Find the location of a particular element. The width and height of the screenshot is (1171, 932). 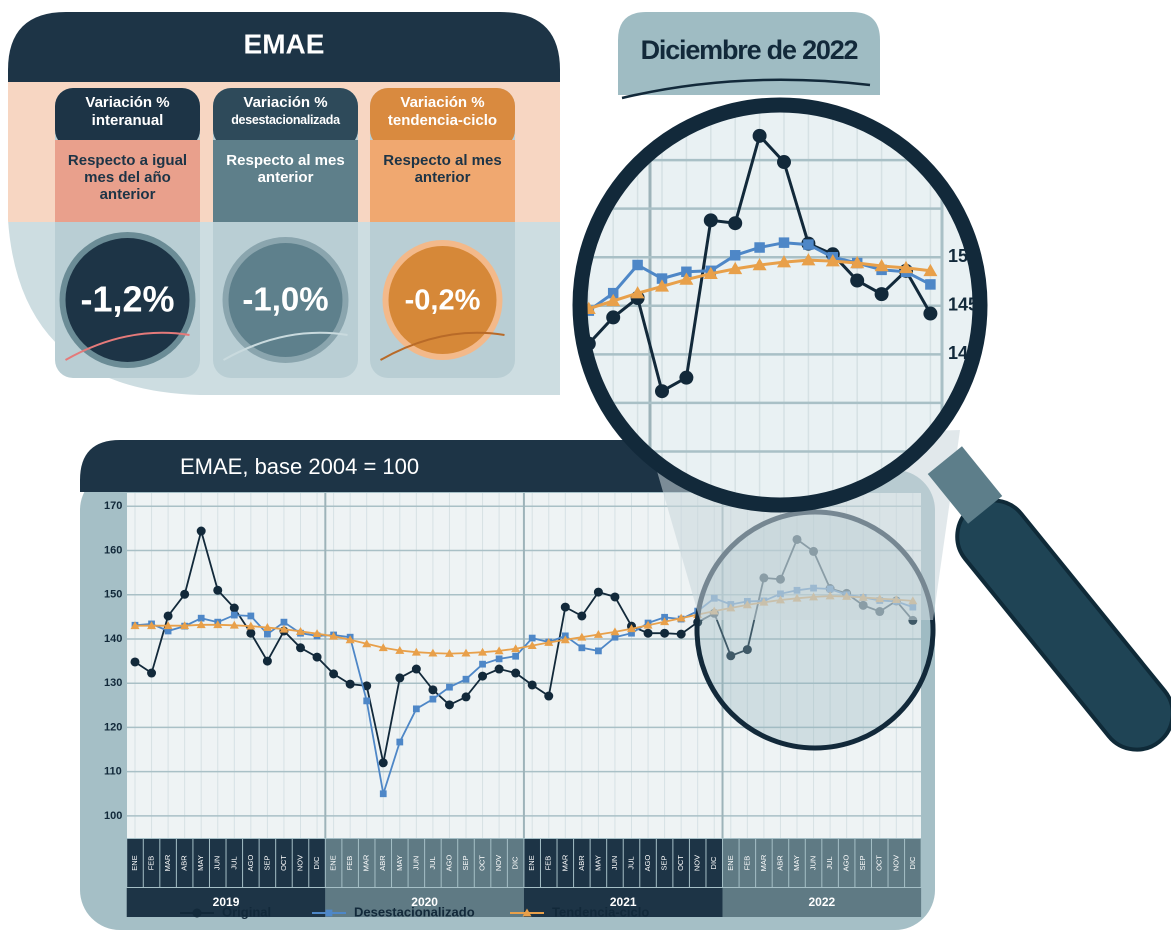

x-tick-label: JUN is located at coordinates (614, 863).